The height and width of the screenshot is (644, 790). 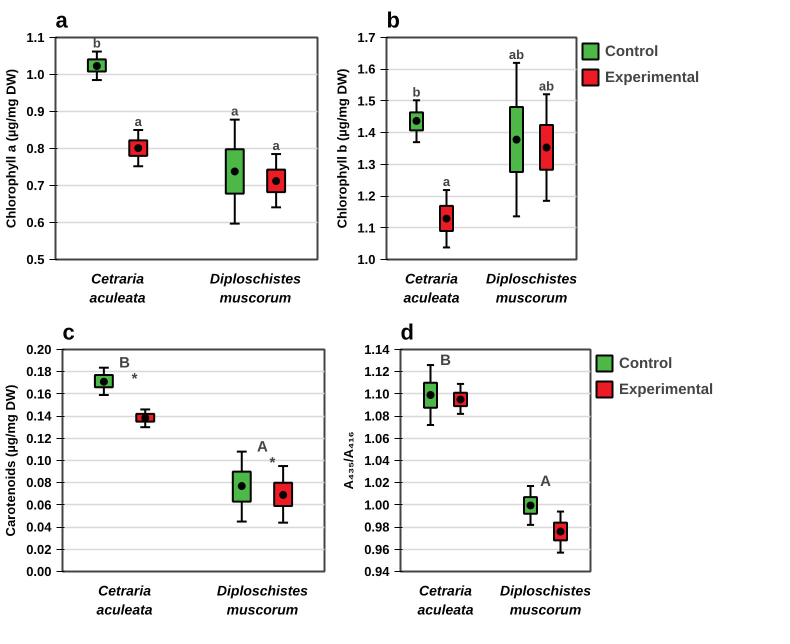 What do you see at coordinates (348, 460) in the screenshot?
I see `y-axis-title: A₄₃₅/A₄₁₆` at bounding box center [348, 460].